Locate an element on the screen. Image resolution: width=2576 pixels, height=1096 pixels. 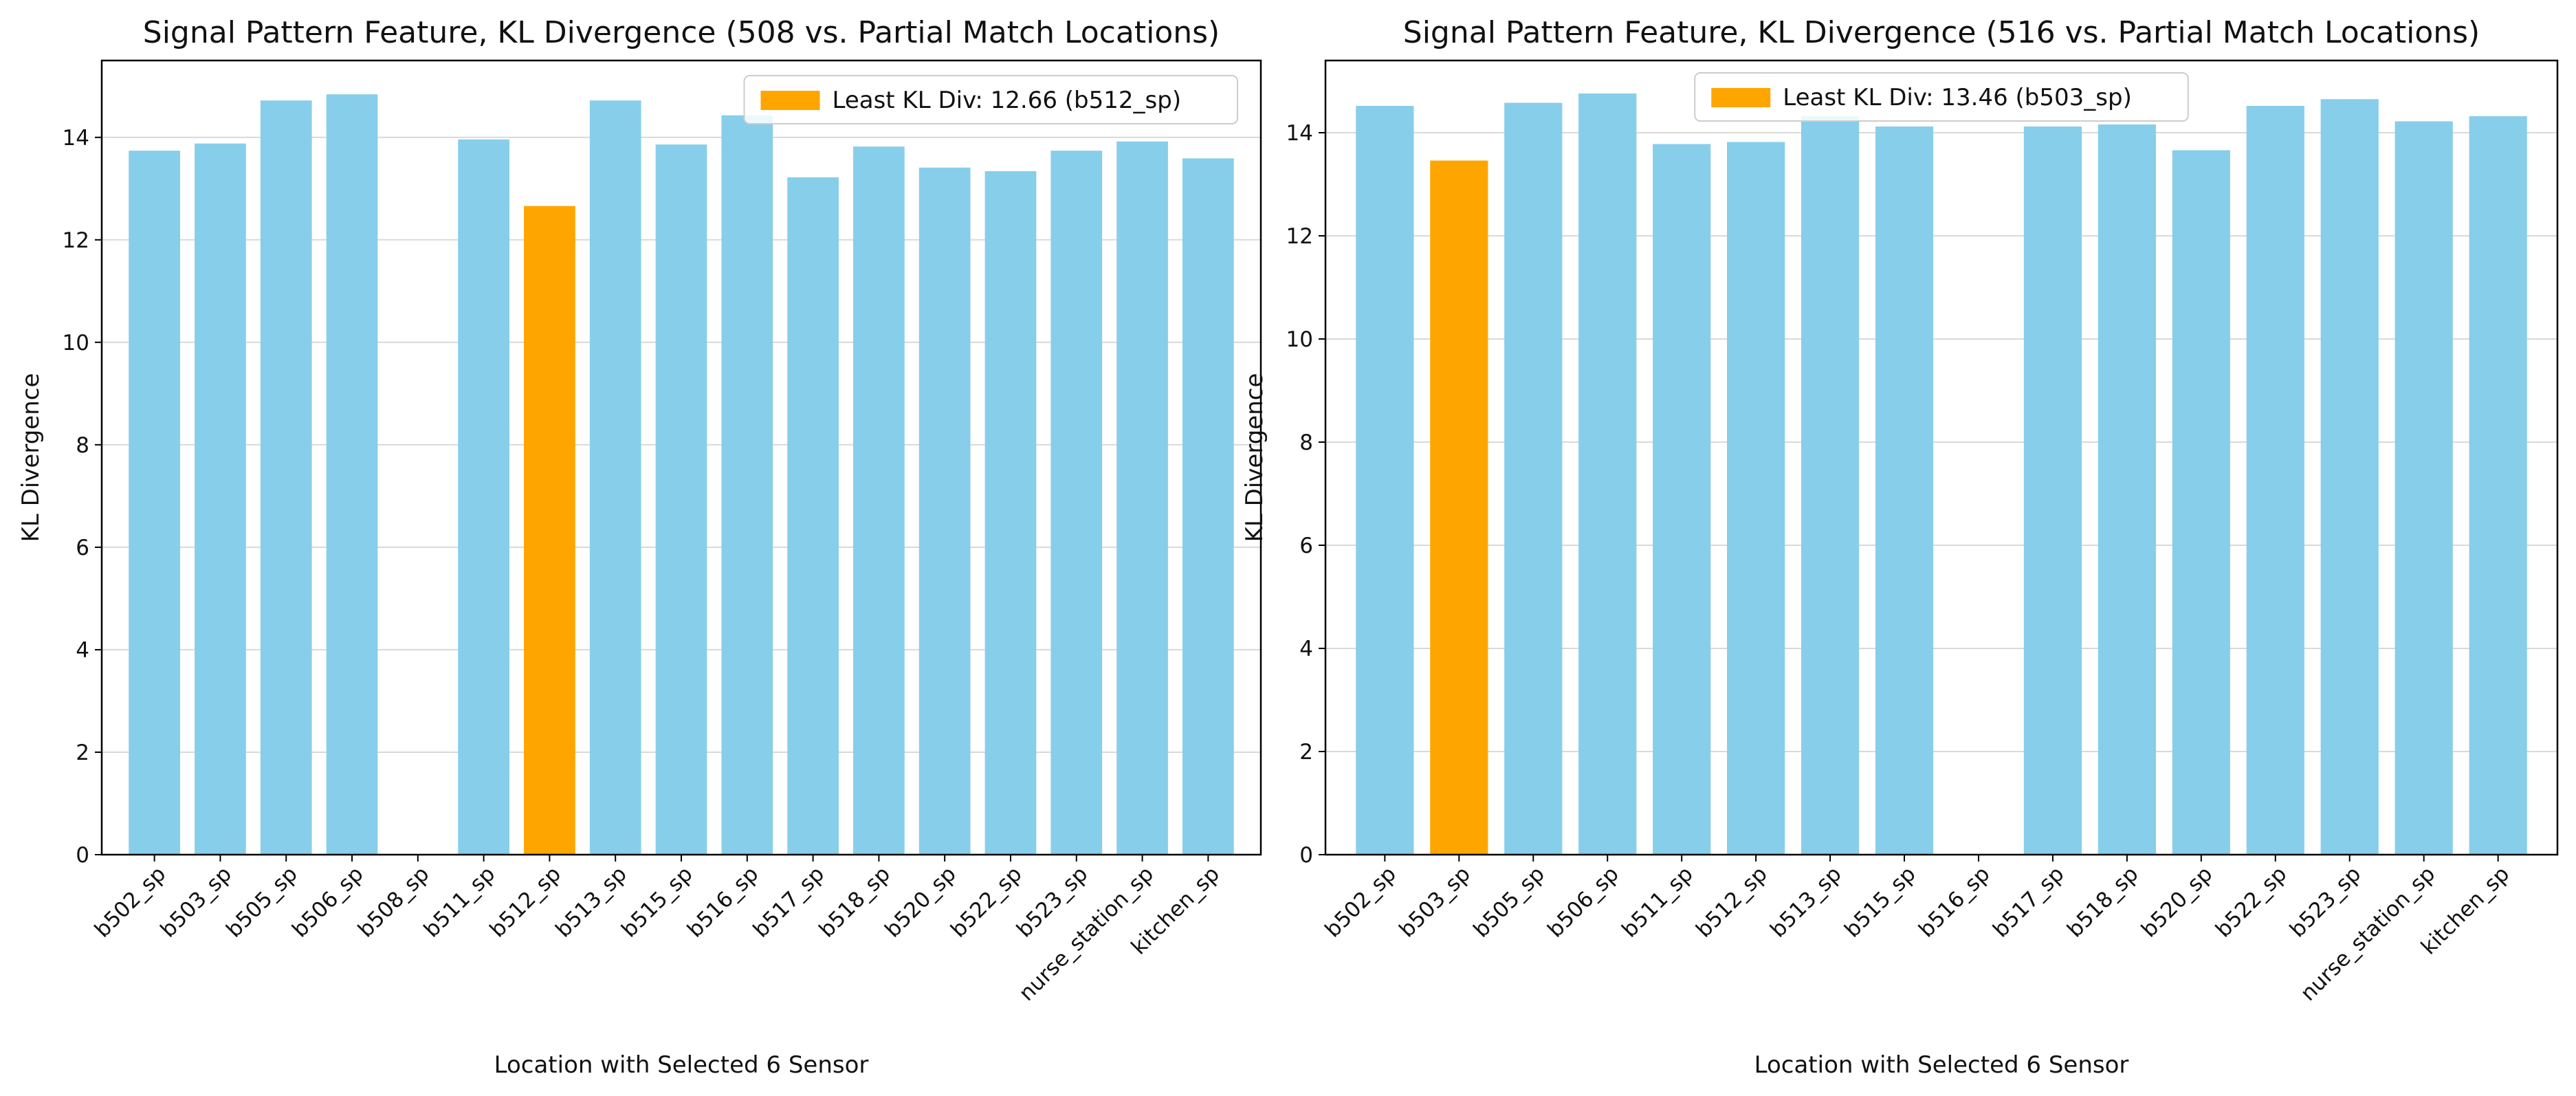
x-tick-label: nurse_station_sp is located at coordinates (2368, 934).